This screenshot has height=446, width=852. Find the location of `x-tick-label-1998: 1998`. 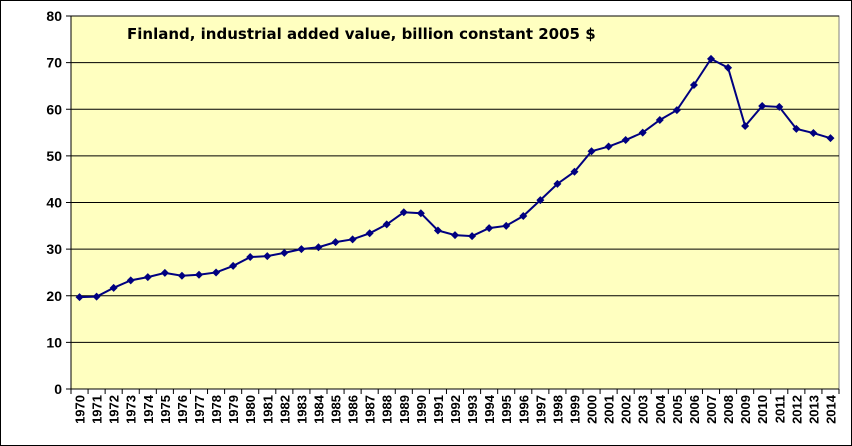

x-tick-label-1998: 1998 is located at coordinates (557, 409).